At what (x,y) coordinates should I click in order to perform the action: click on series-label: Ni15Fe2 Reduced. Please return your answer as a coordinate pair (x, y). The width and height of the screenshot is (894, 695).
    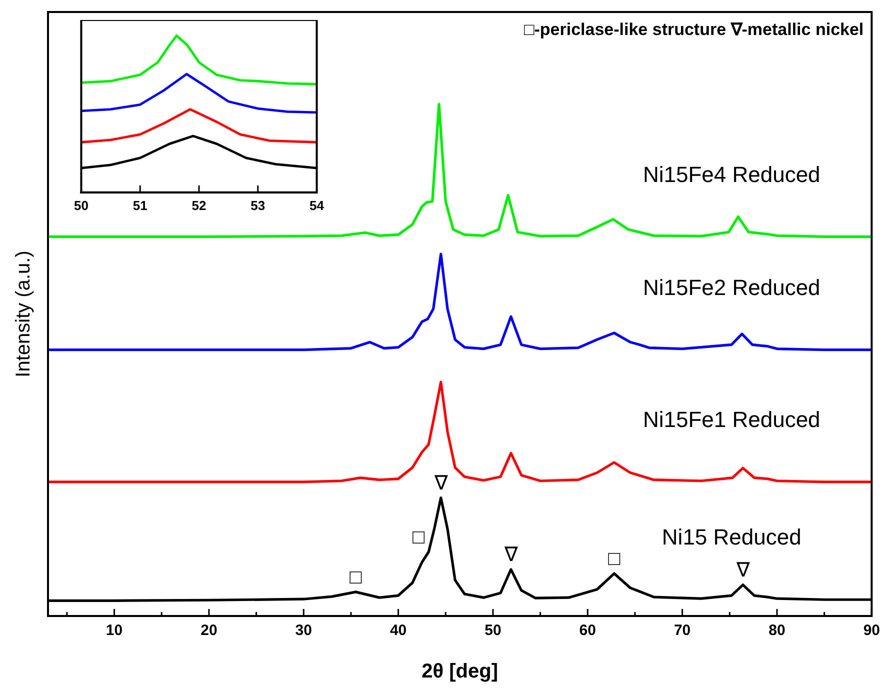
    Looking at the image, I should click on (731, 287).